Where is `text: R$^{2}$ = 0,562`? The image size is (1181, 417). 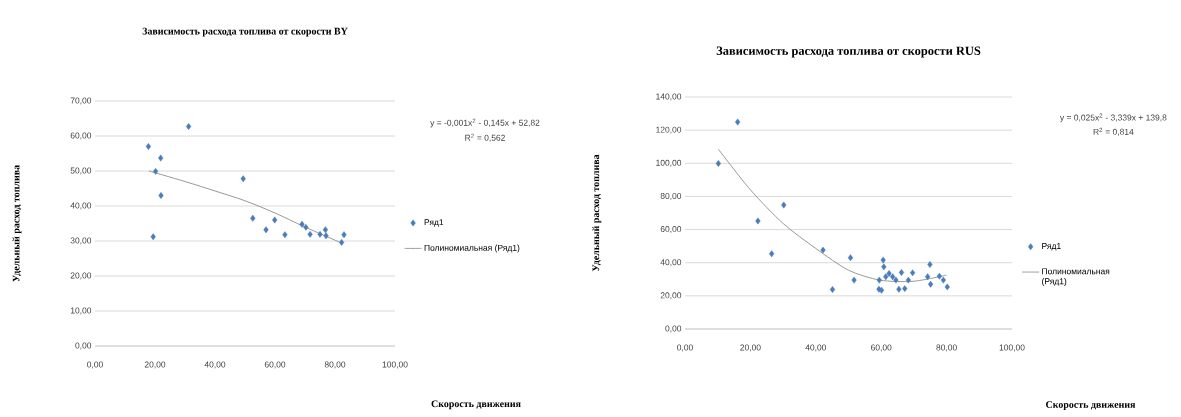 text: R$^{2}$ = 0,562 is located at coordinates (485, 137).